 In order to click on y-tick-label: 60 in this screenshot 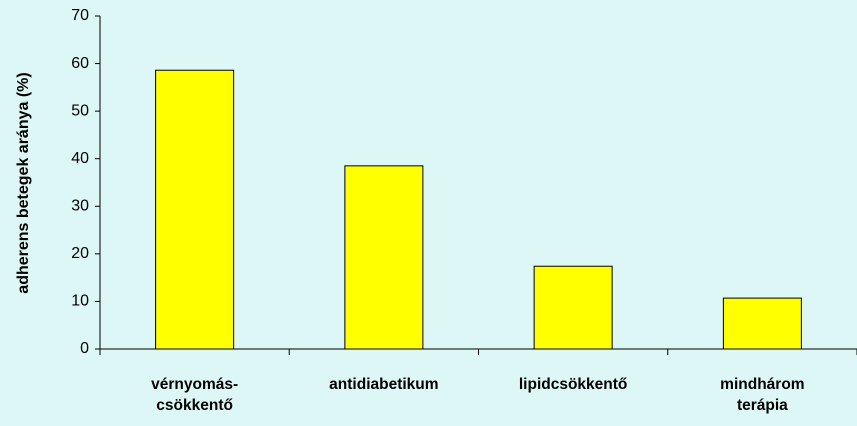, I will do `click(80, 63)`.